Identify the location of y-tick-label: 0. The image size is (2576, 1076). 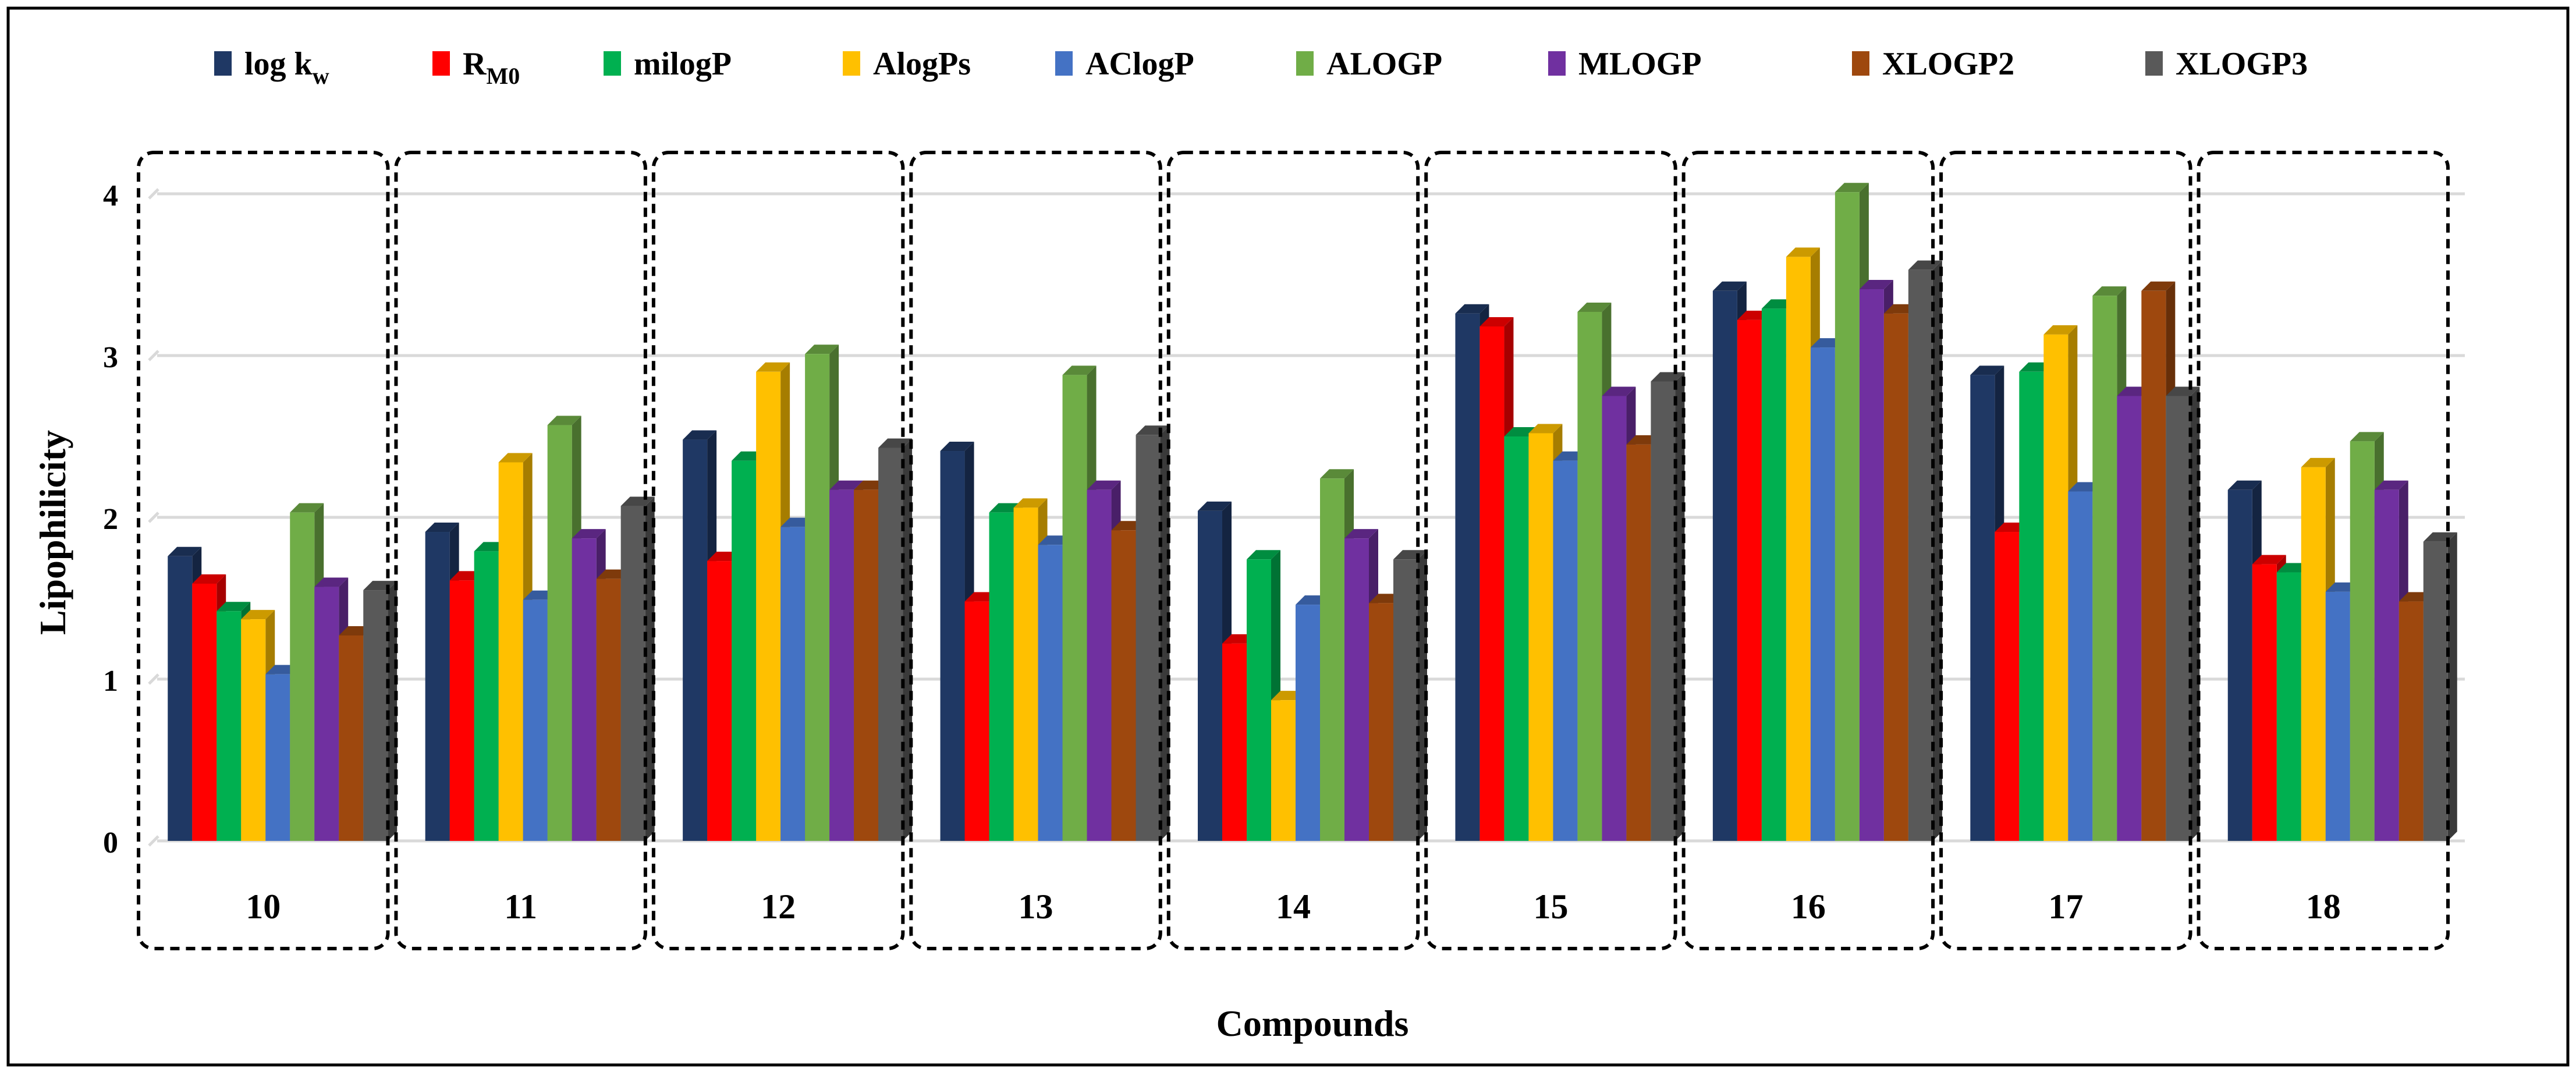
(111, 843).